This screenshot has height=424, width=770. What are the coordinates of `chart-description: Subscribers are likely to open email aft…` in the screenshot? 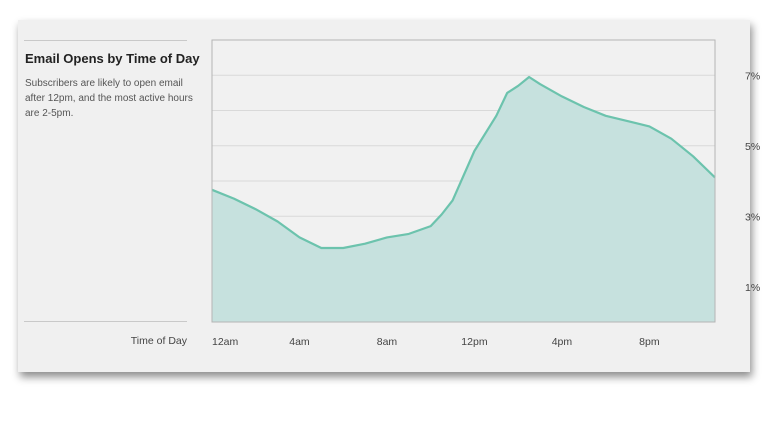 It's located at (109, 98).